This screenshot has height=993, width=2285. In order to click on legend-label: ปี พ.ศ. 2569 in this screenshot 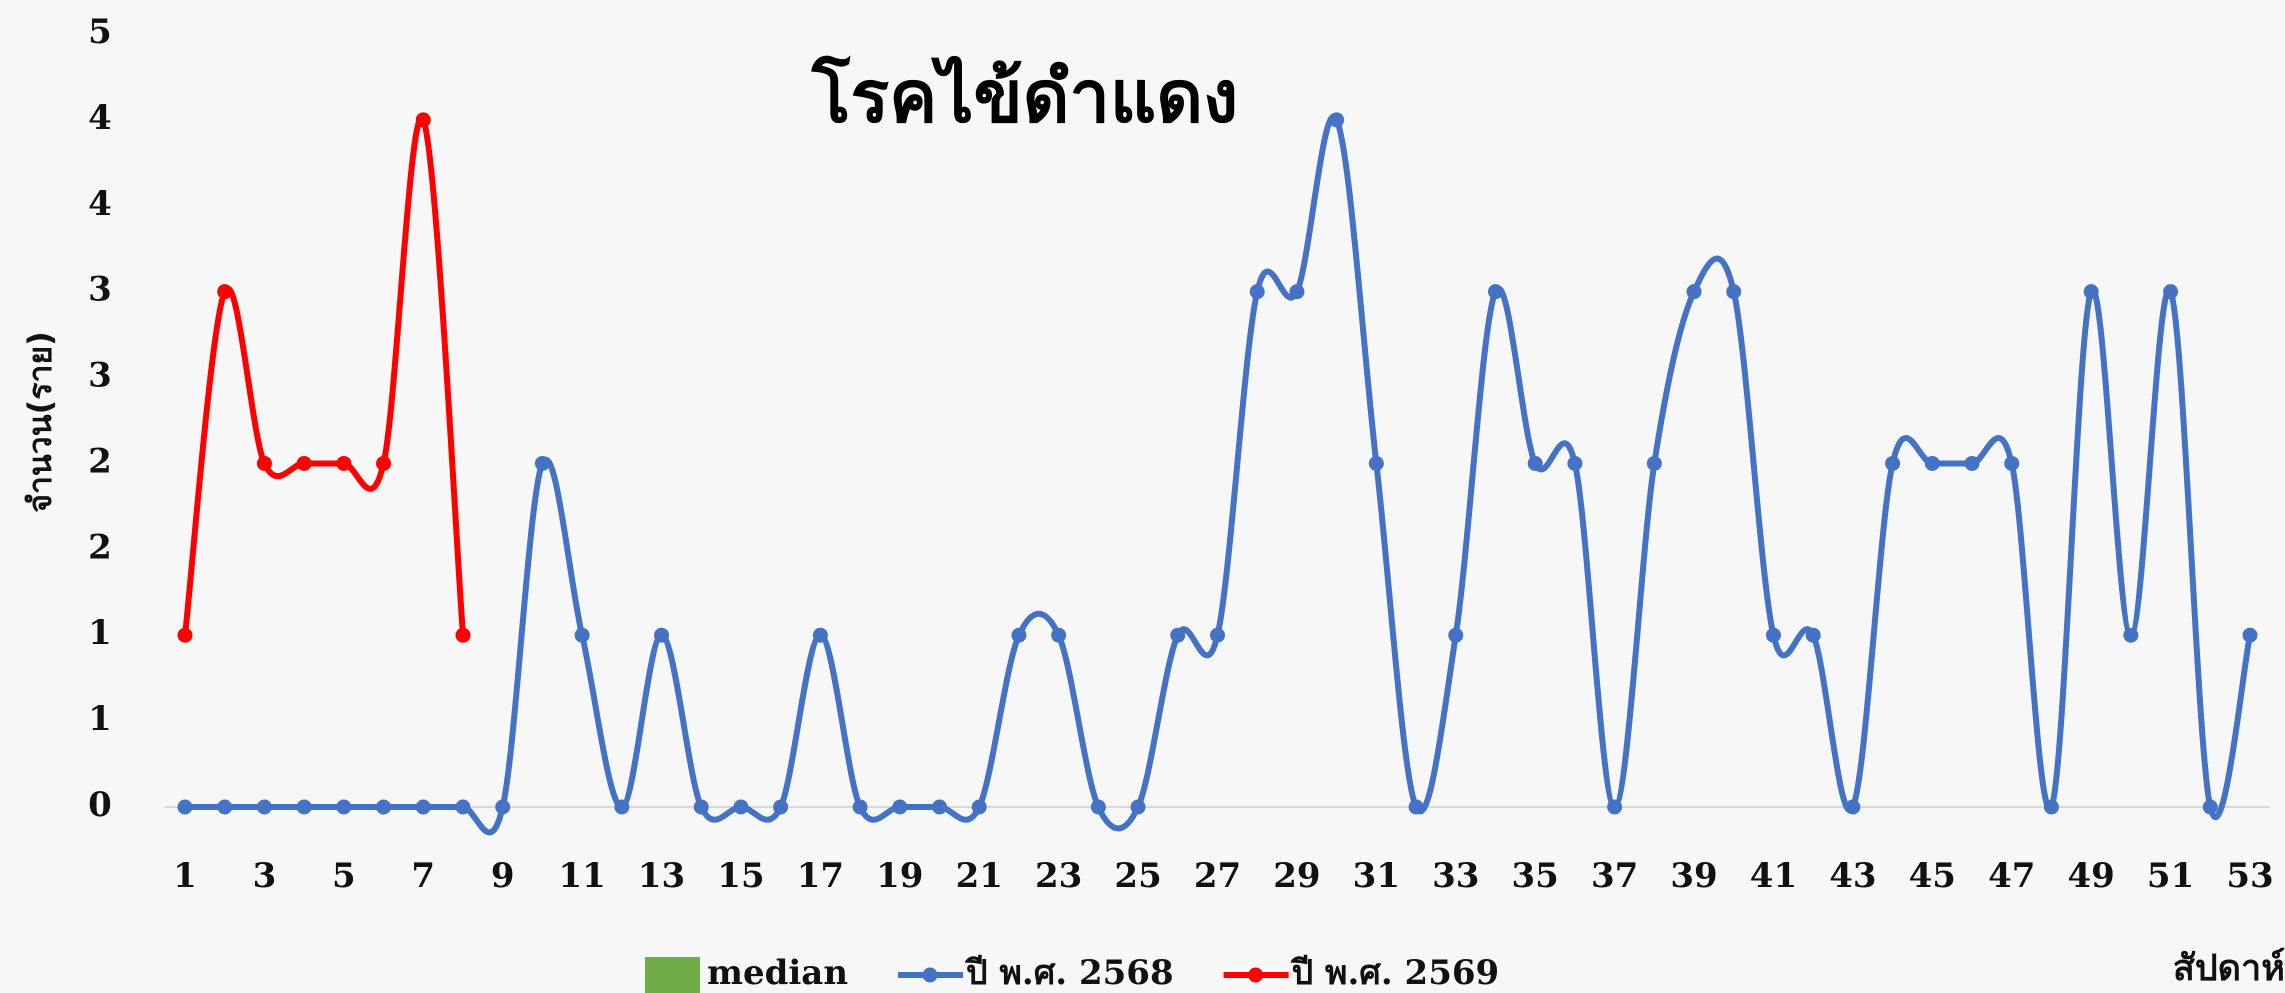, I will do `click(1394, 973)`.